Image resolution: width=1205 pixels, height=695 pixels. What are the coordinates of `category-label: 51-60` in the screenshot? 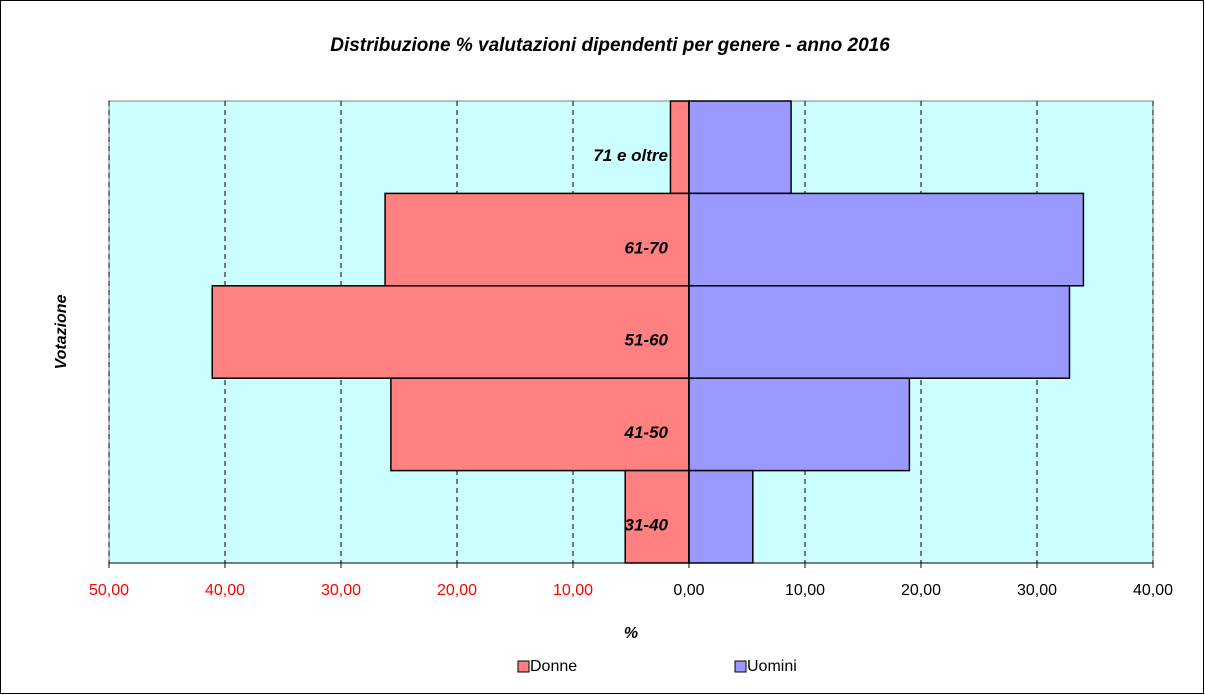 It's located at (647, 340).